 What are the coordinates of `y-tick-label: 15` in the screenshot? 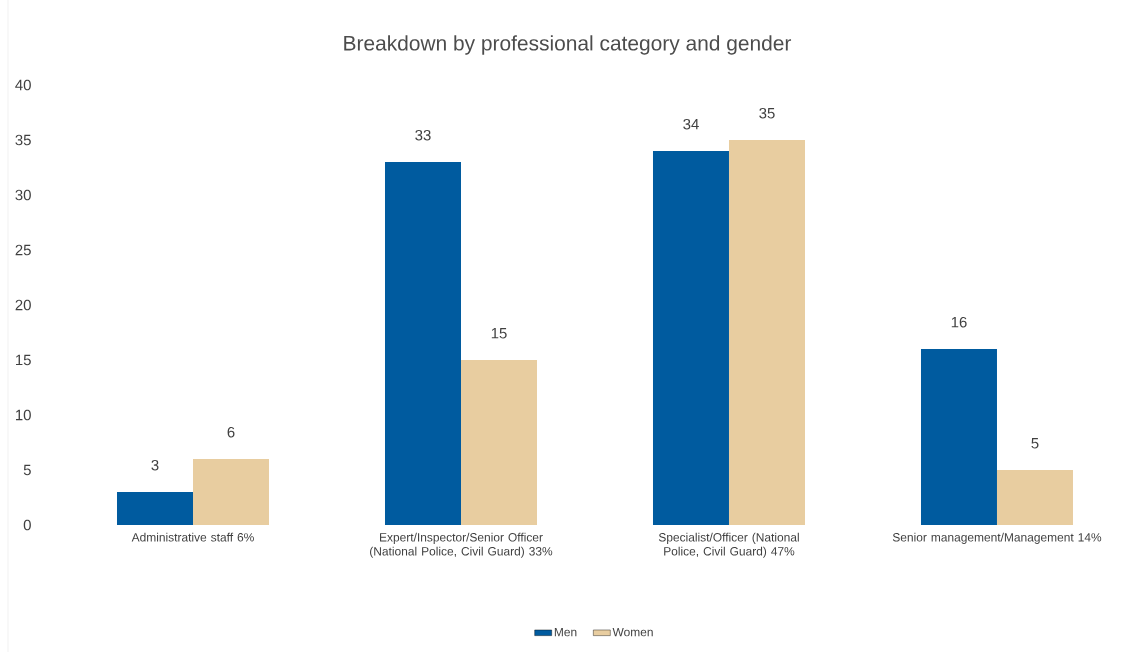 It's located at (23, 360).